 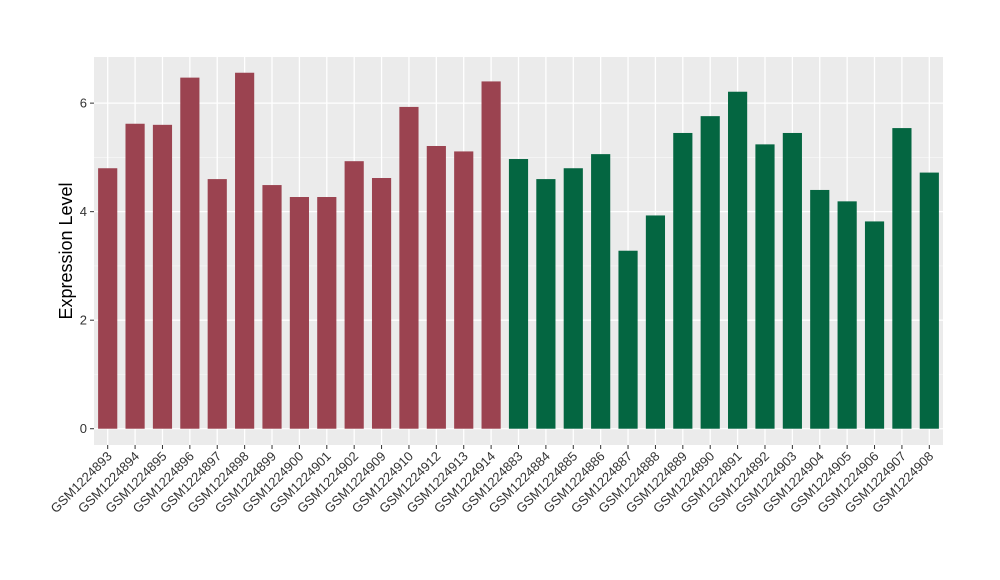 I want to click on bar-GSM1224892, so click(x=765, y=286).